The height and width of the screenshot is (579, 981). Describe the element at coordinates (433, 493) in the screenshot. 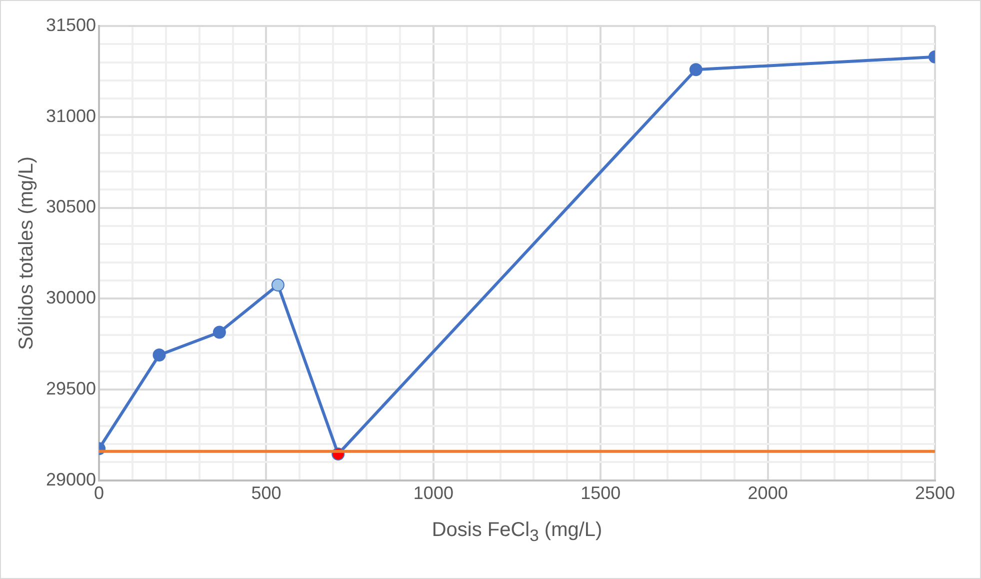

I see `x-tick-label: 1000` at that location.